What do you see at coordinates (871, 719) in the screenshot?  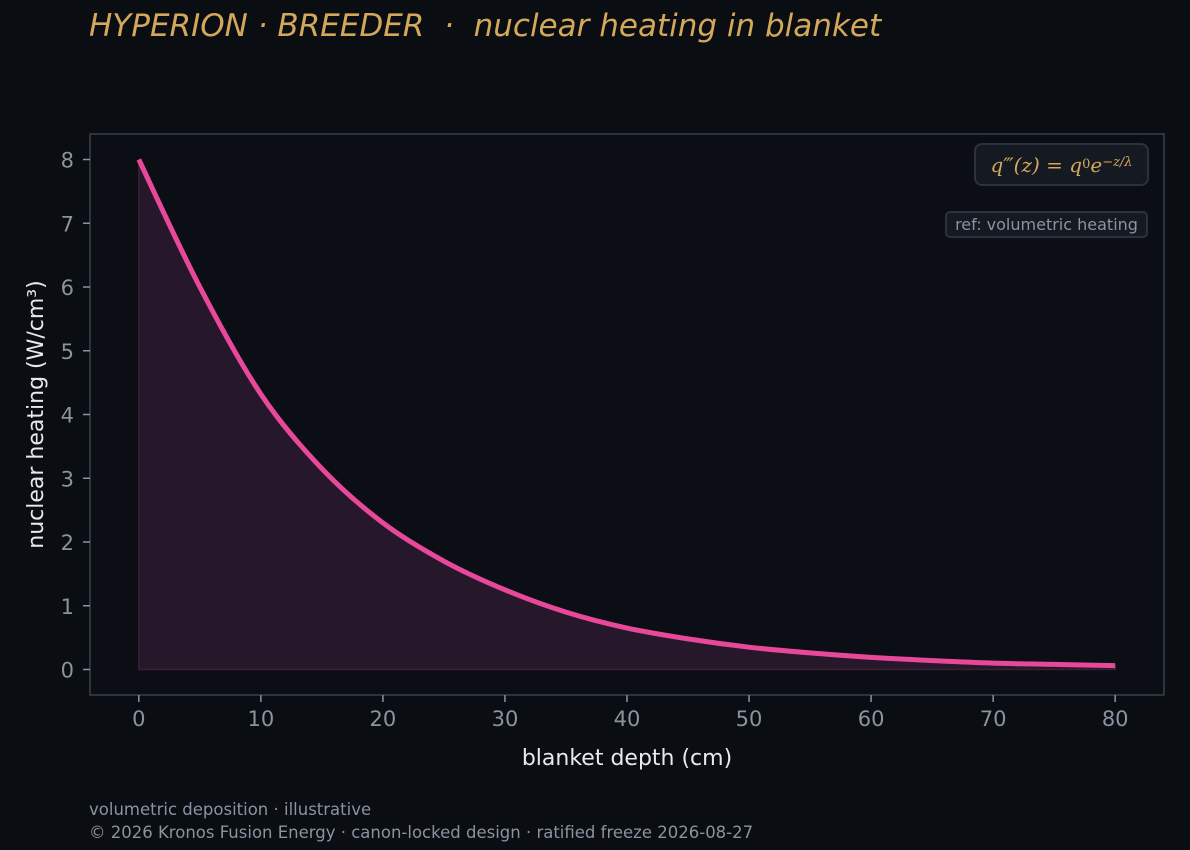 I see `x-tick-label: 60` at bounding box center [871, 719].